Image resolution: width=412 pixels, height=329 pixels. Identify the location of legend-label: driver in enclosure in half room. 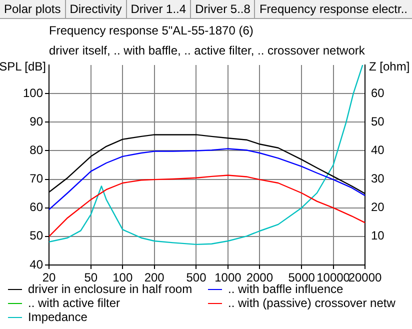
(110, 289).